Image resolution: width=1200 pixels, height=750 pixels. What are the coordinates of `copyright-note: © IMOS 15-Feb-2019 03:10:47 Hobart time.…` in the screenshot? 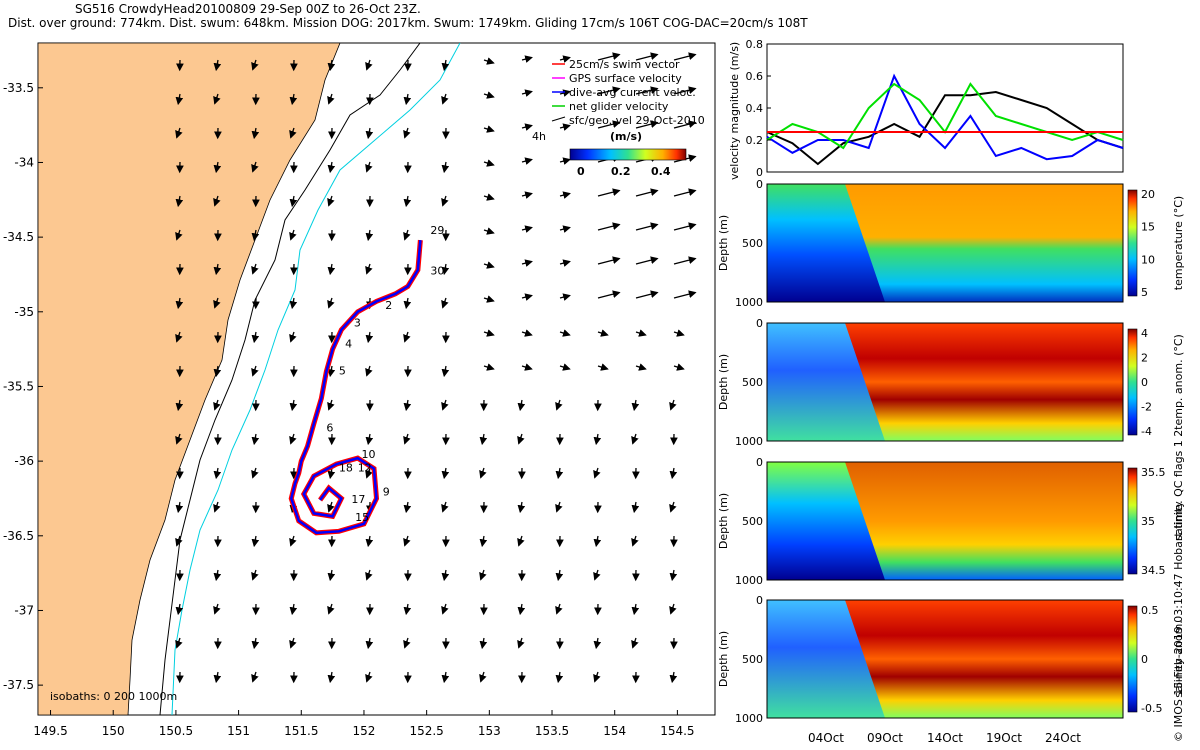 It's located at (1178, 585).